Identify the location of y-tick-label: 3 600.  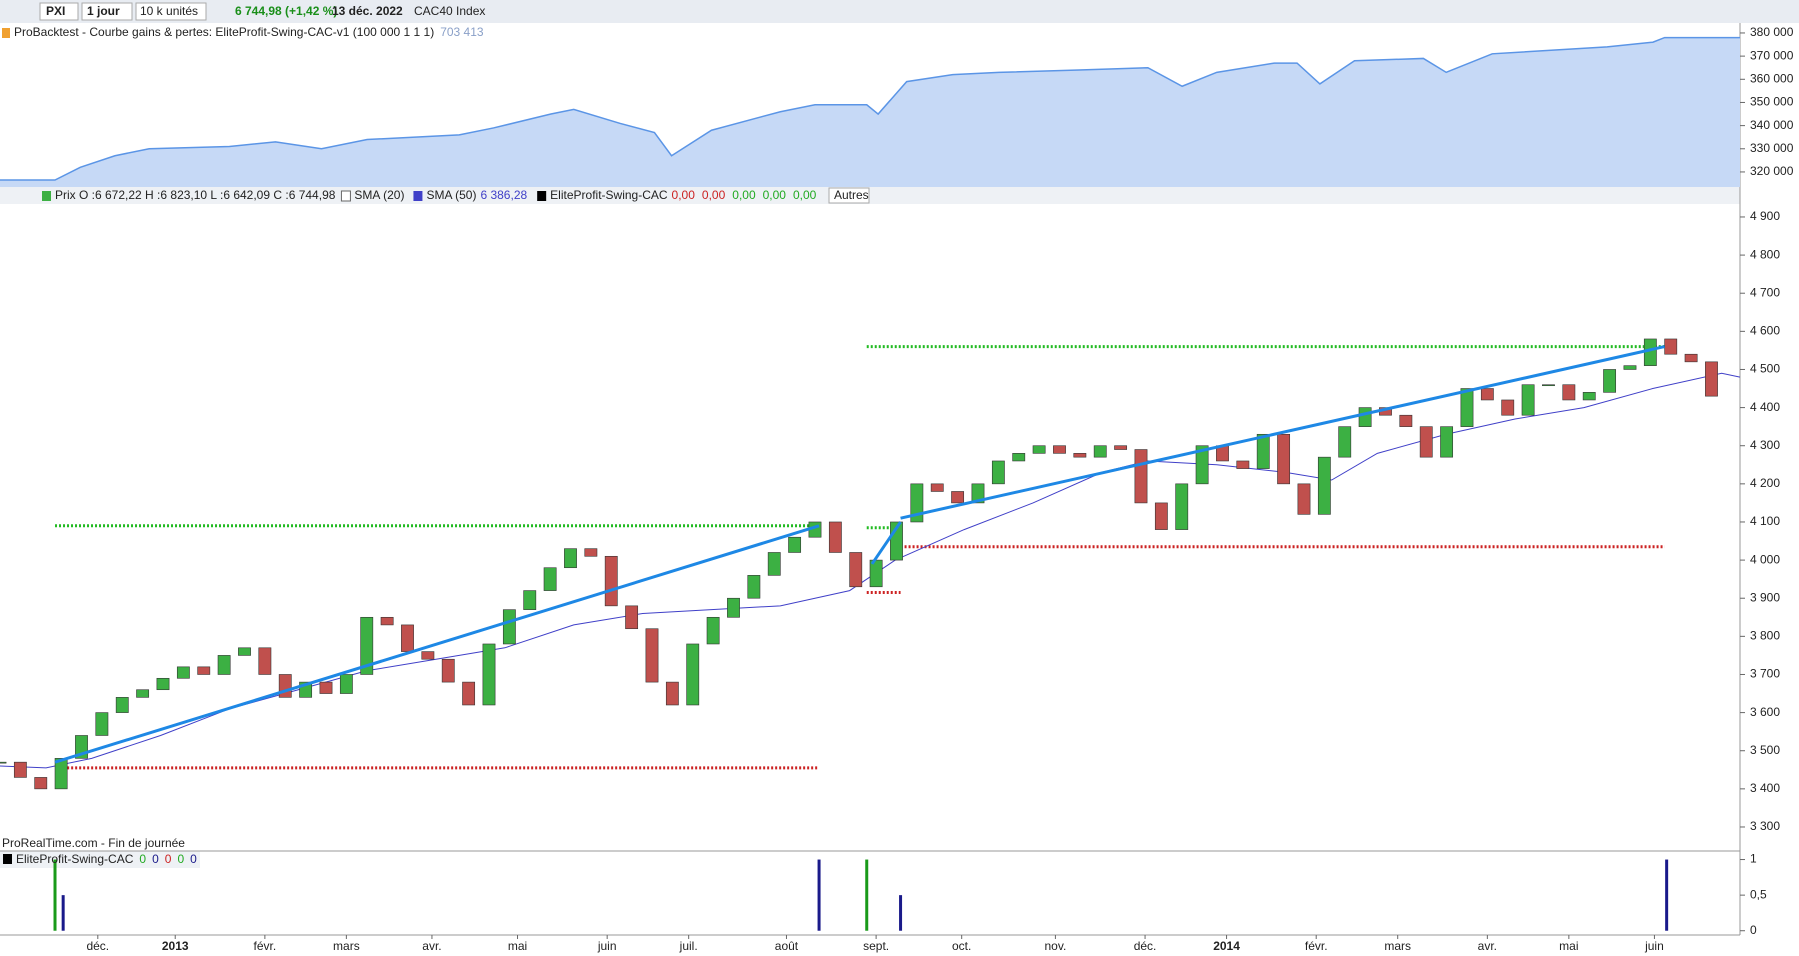
(1765, 712).